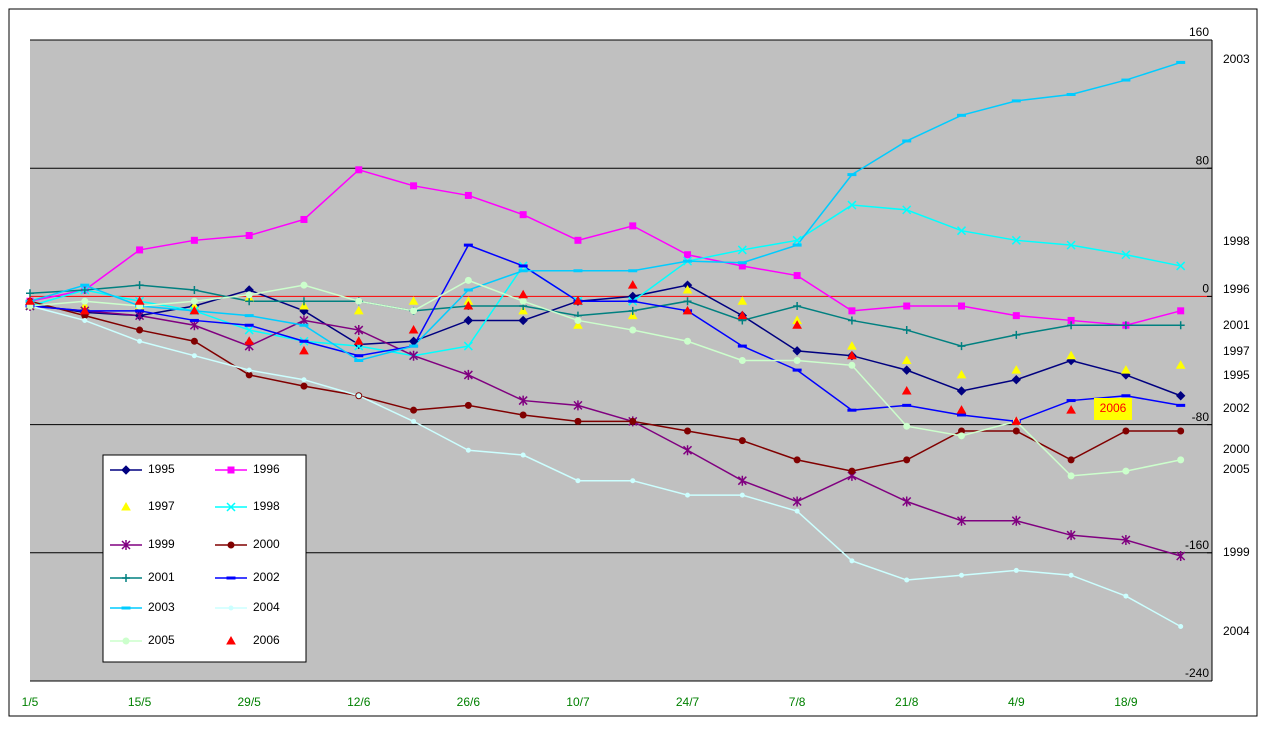  I want to click on series-end-label: 2000, so click(1236, 449).